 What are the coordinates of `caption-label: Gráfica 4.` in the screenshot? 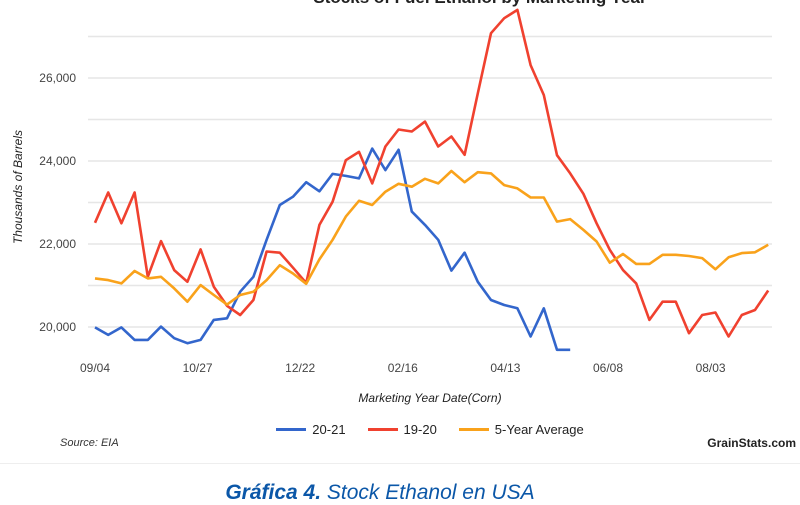 It's located at (273, 492).